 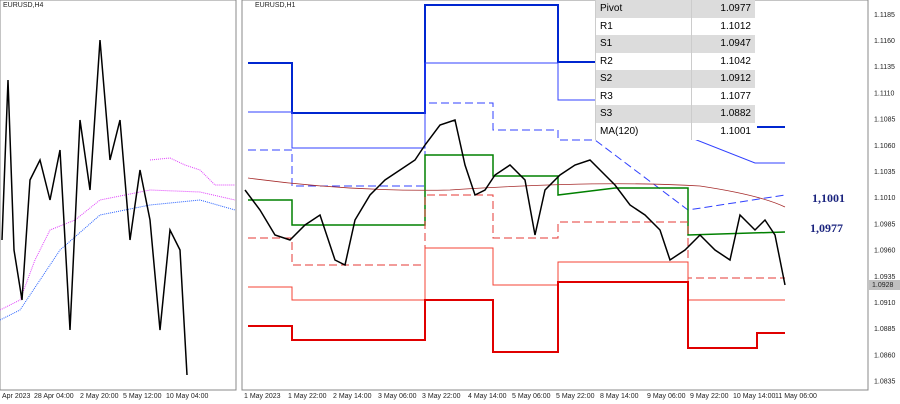 What do you see at coordinates (885, 146) in the screenshot?
I see `price-label: 1.1060` at bounding box center [885, 146].